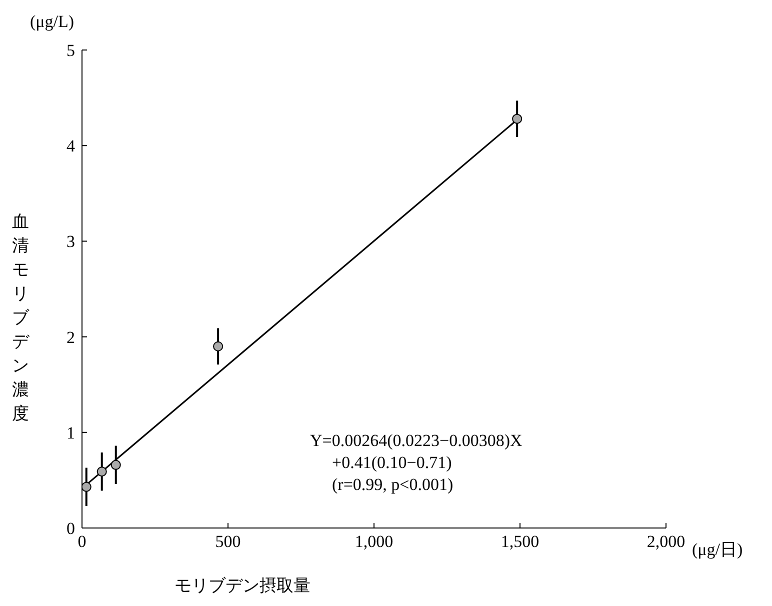  What do you see at coordinates (70, 337) in the screenshot?
I see `y-tick-label: 2` at bounding box center [70, 337].